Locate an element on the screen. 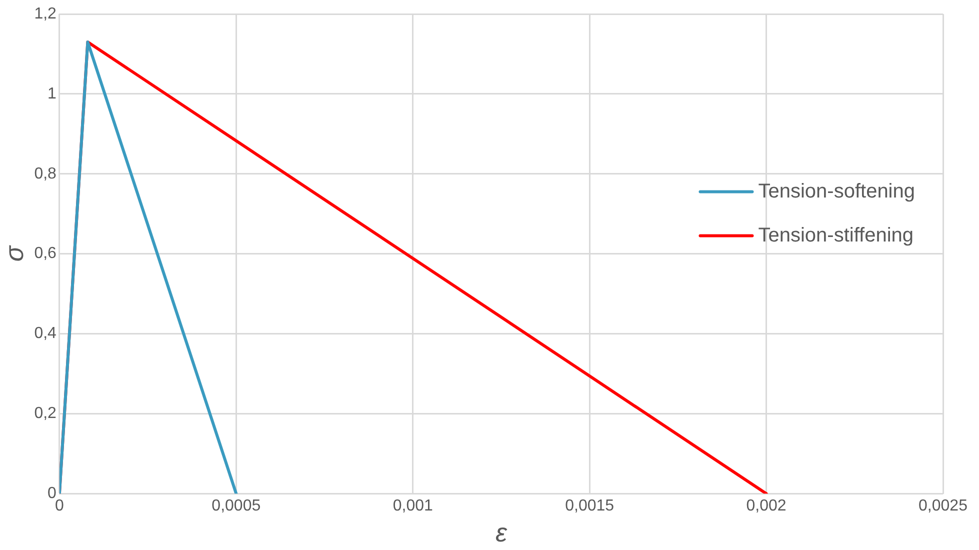 The height and width of the screenshot is (550, 979). legend-label: Tension-softening is located at coordinates (837, 191).